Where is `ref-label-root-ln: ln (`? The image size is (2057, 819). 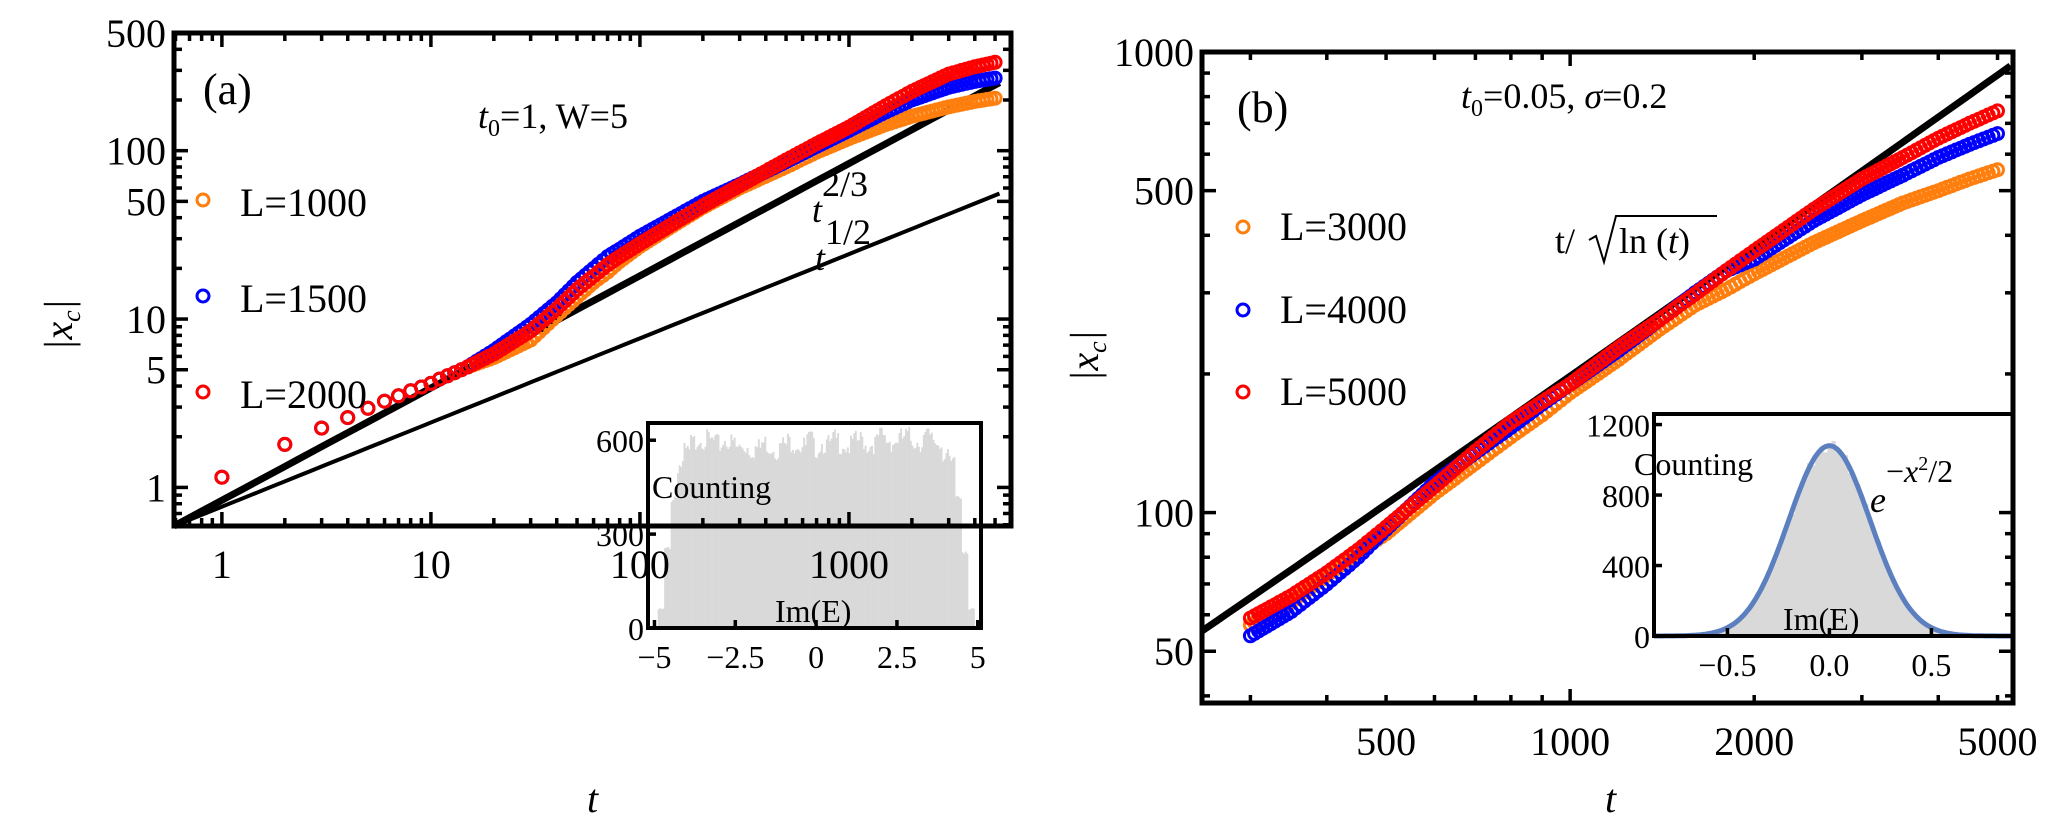 ref-label-root-ln: ln ( is located at coordinates (1643, 241).